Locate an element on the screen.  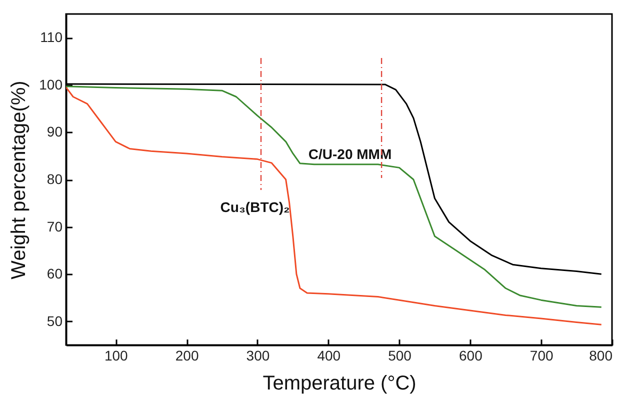
y-tick-label: 90 is located at coordinates (54, 132).